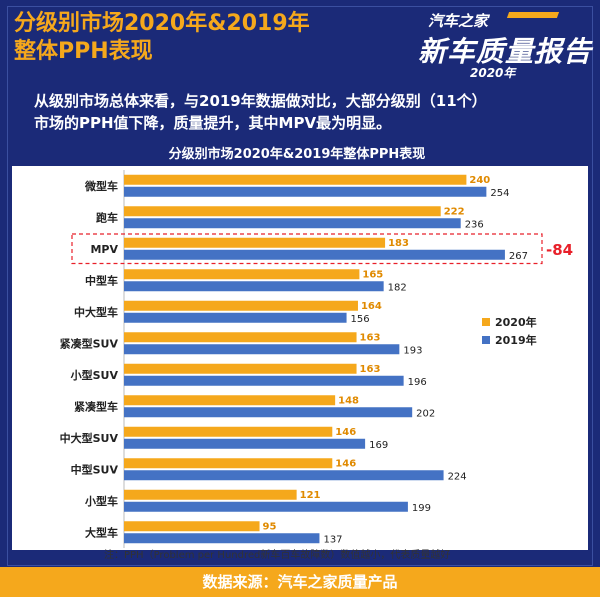  Describe the element at coordinates (371, 306) in the screenshot. I see `value-label-2020: 164` at that location.